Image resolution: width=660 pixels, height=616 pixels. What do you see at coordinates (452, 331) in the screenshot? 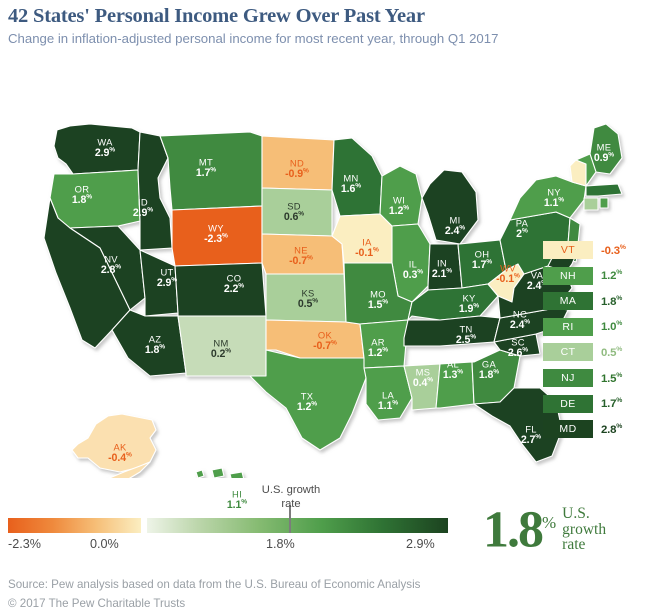
I see `state-TN` at bounding box center [452, 331].